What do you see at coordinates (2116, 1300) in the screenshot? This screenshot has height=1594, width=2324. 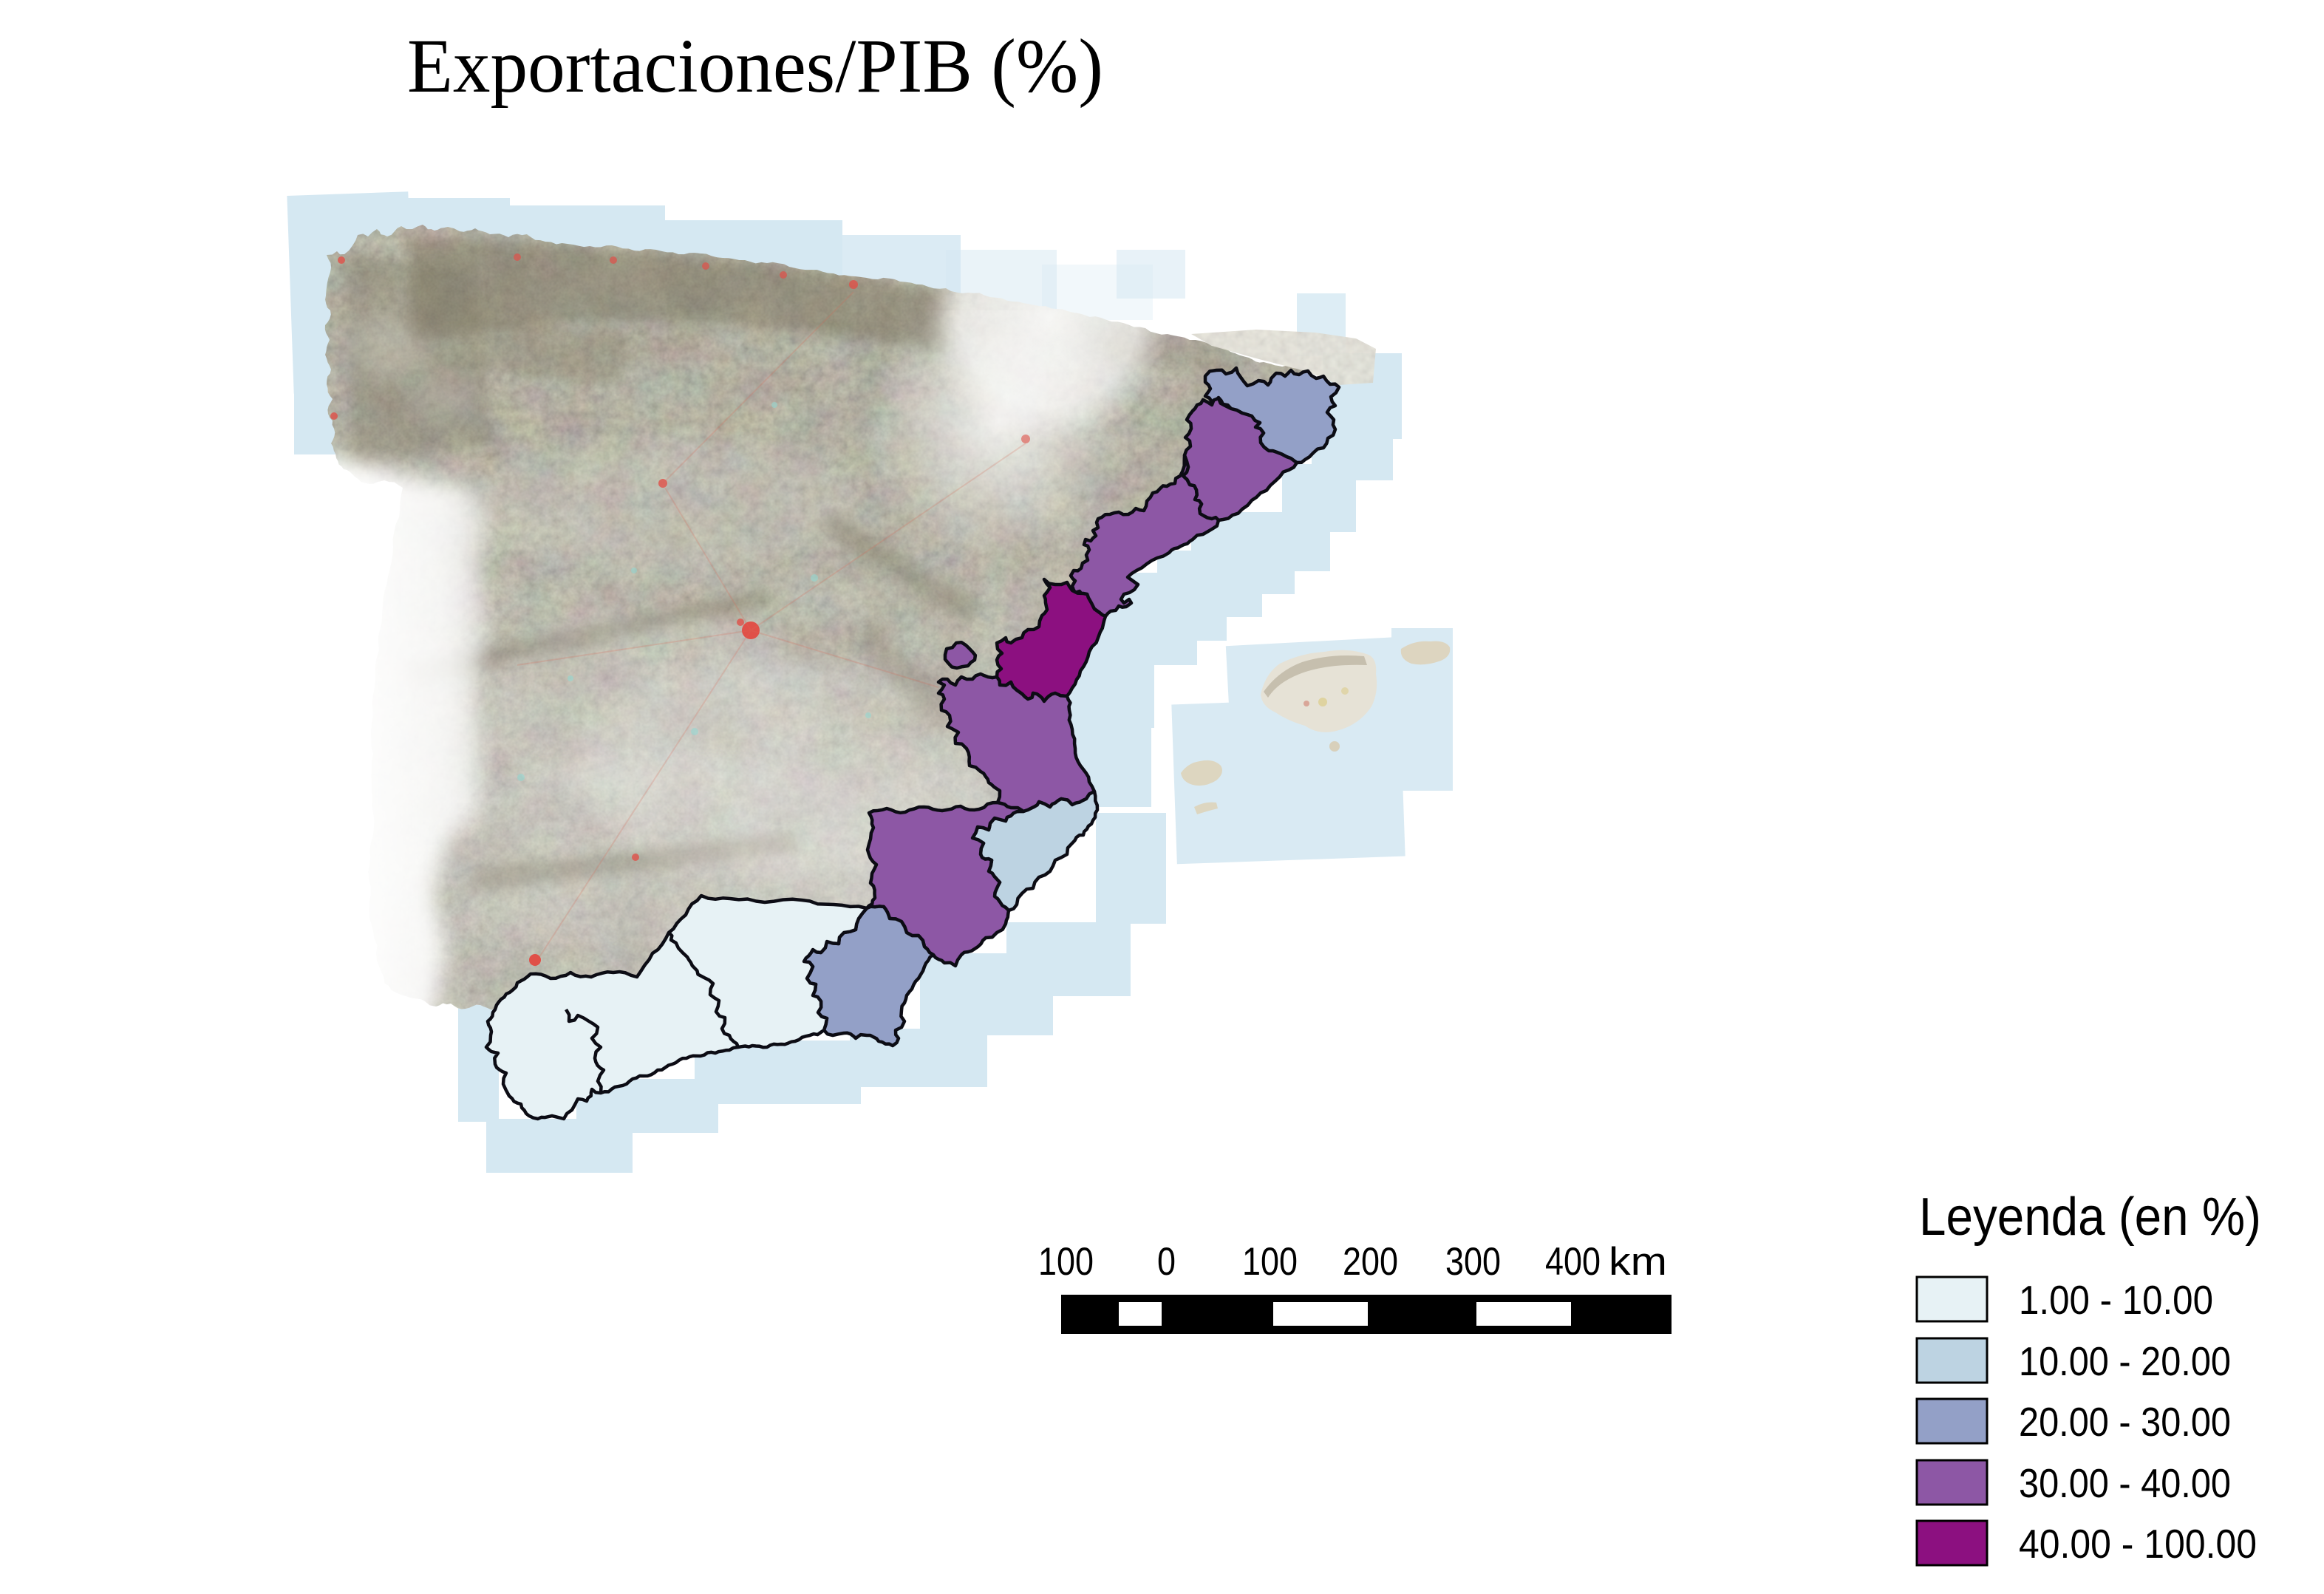 I see `svg-text: 1.00 - 10.00` at bounding box center [2116, 1300].